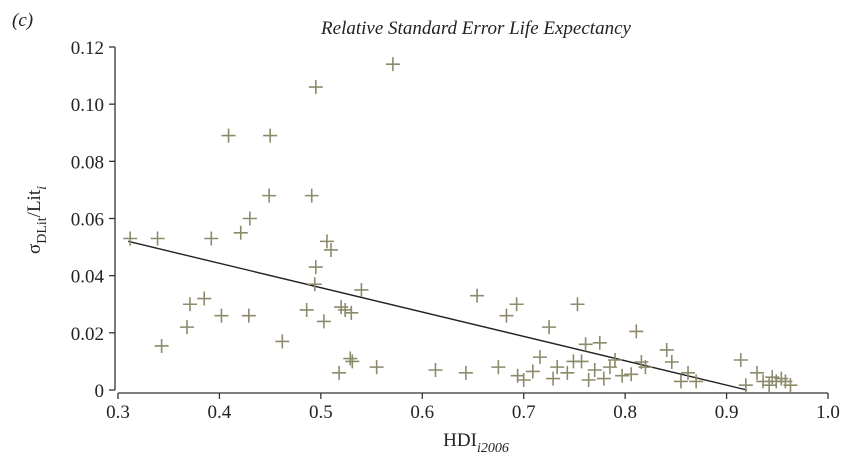 This screenshot has height=459, width=845. Describe the element at coordinates (625, 412) in the screenshot. I see `x-tick-label: 0.8` at that location.